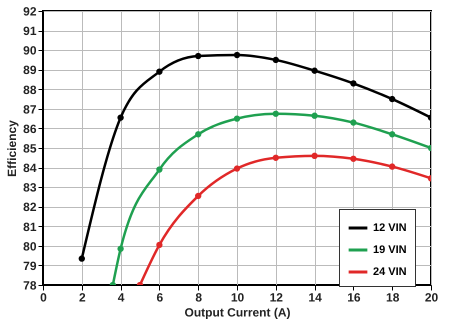  What do you see at coordinates (30, 168) in the screenshot?
I see `y-tick-label: 84` at bounding box center [30, 168].